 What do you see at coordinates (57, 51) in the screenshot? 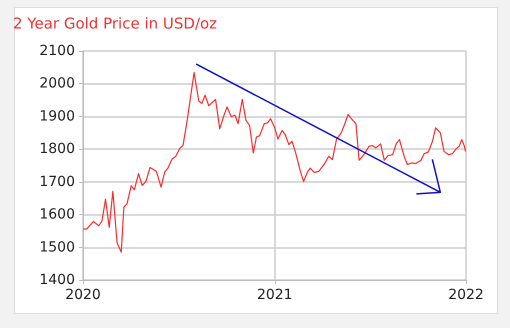
I see `y-tick-label: 2100` at bounding box center [57, 51].